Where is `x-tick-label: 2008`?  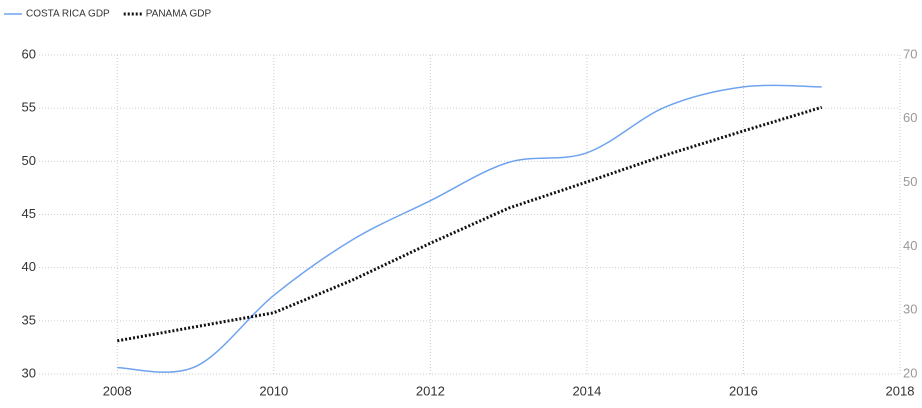 x-tick-label: 2008 is located at coordinates (117, 390).